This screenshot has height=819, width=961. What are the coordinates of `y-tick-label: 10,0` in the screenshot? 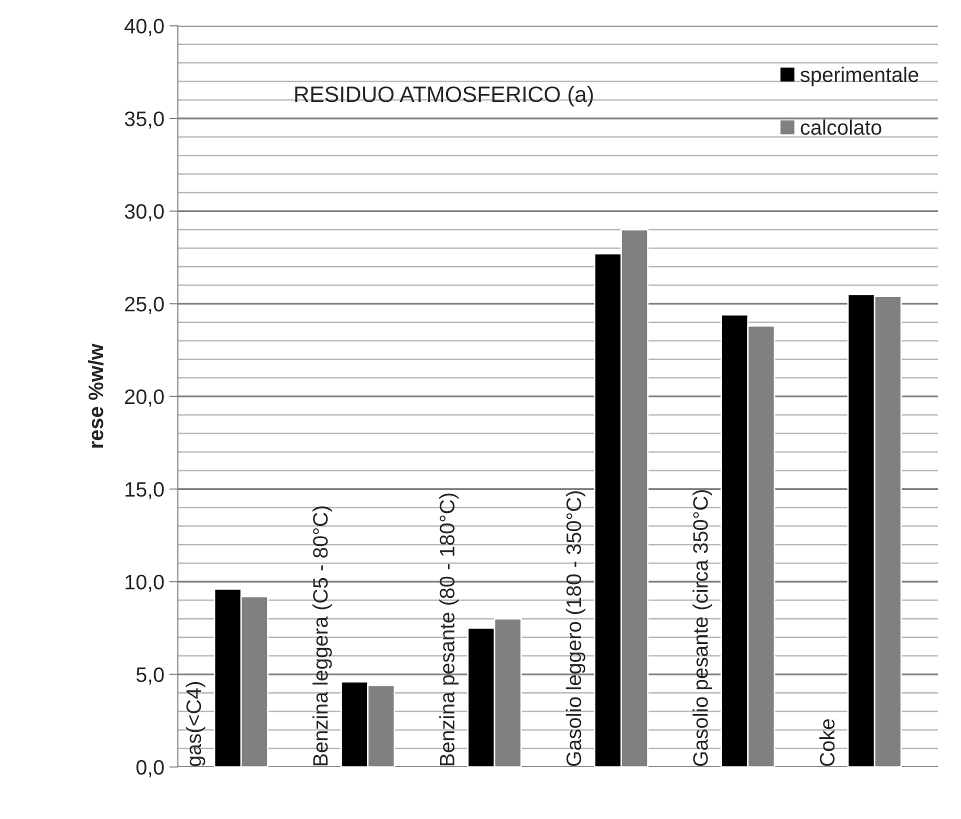 It's located at (145, 583).